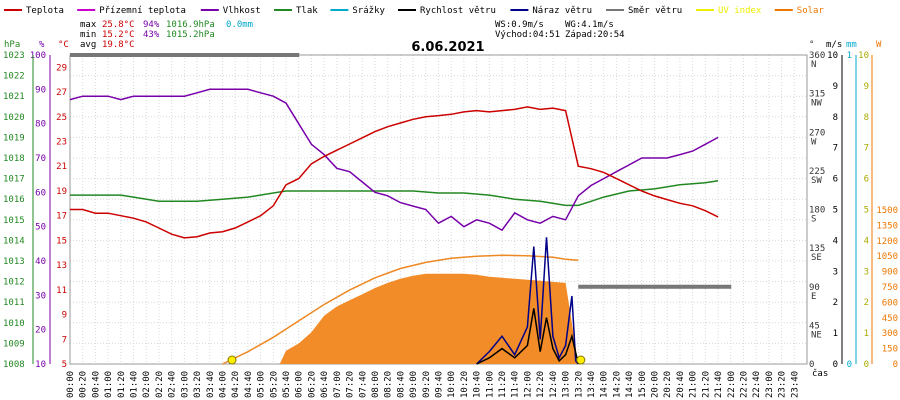 The width and height of the screenshot is (900, 400). Describe the element at coordinates (813, 297) in the screenshot. I see `axis-dir-compass: E` at that location.